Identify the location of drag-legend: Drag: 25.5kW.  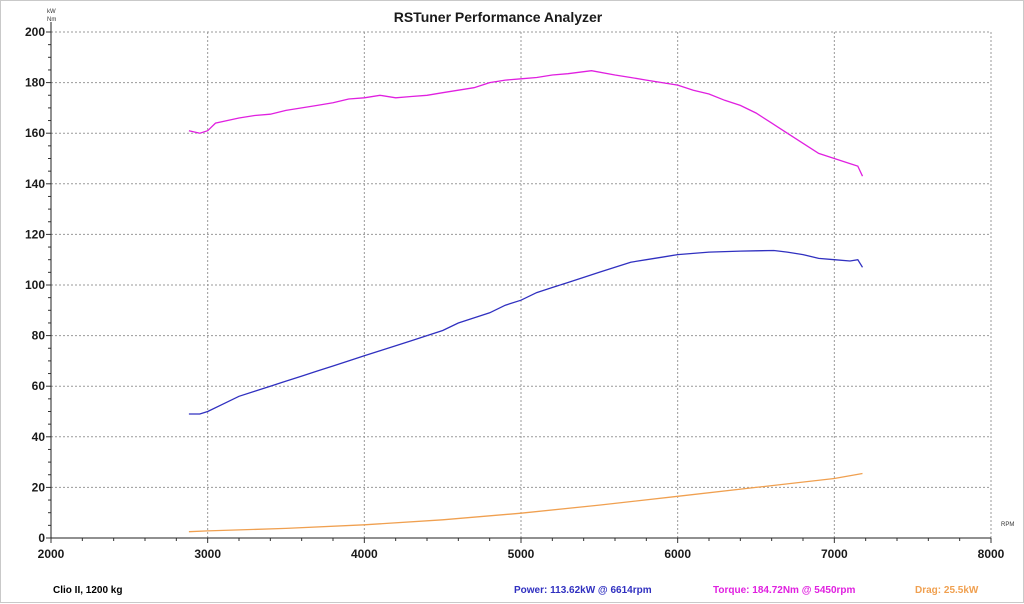
(947, 590).